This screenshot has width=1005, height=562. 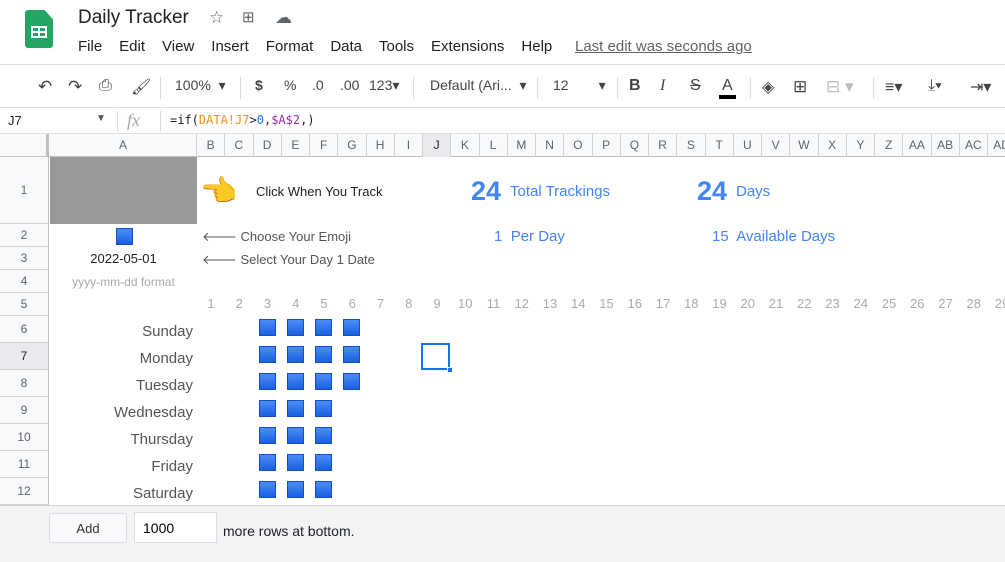 What do you see at coordinates (996, 145) in the screenshot?
I see `column-header-AD: AD` at bounding box center [996, 145].